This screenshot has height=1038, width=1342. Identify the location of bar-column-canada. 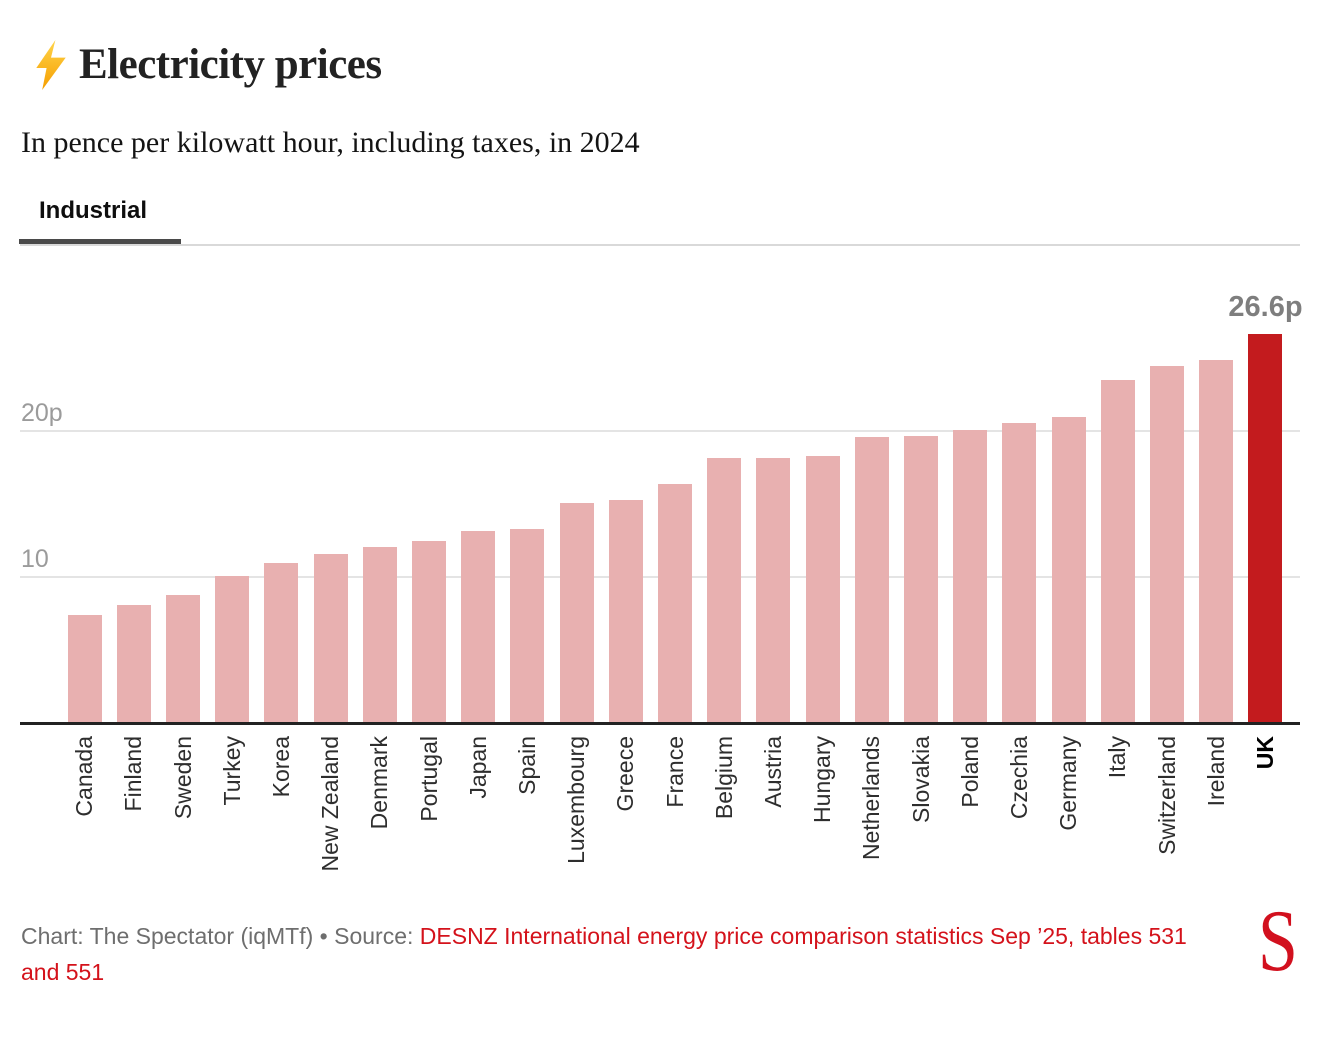
(84, 491).